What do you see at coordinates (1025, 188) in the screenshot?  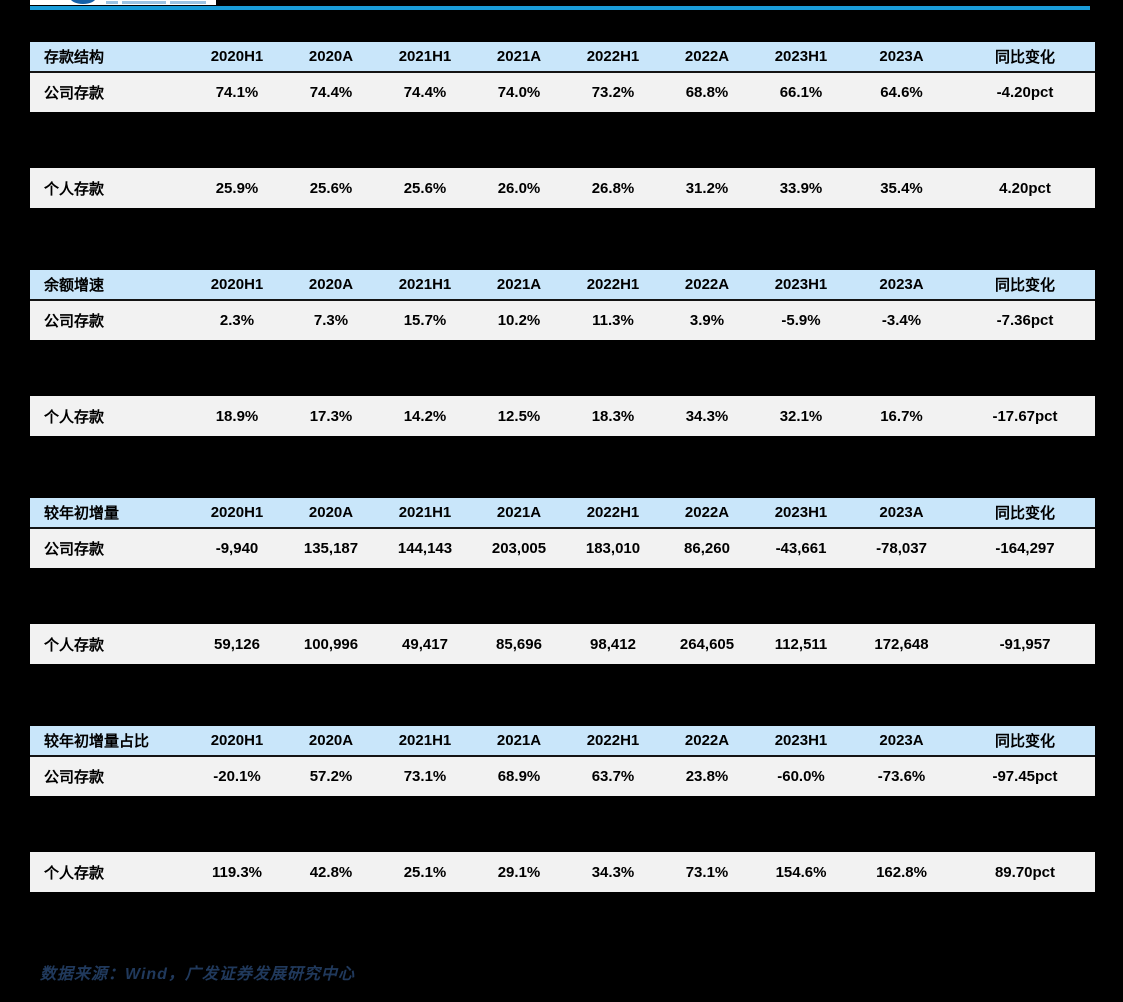 I see `data-cell: 4.20pct` at bounding box center [1025, 188].